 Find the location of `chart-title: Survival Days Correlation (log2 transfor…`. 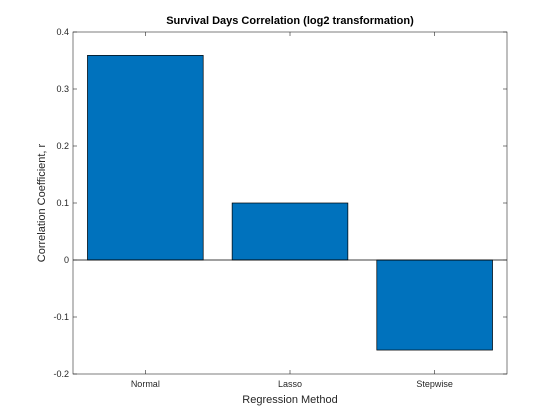

chart-title: Survival Days Correlation (log2 transfor… is located at coordinates (290, 21).